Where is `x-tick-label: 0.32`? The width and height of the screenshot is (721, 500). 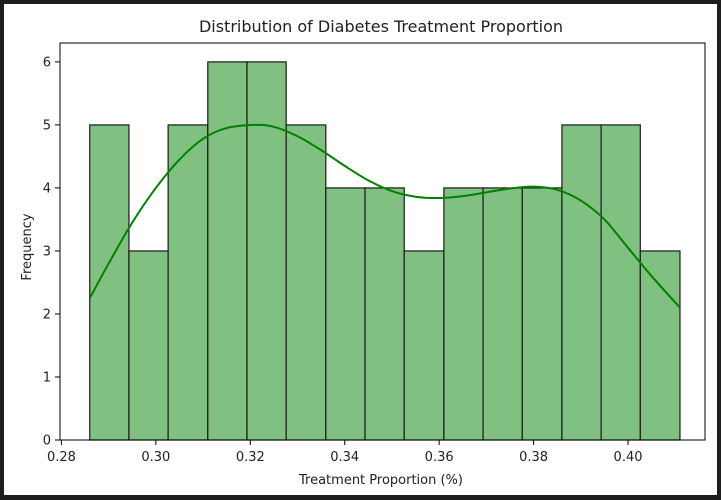
x-tick-label: 0.32 is located at coordinates (250, 457).